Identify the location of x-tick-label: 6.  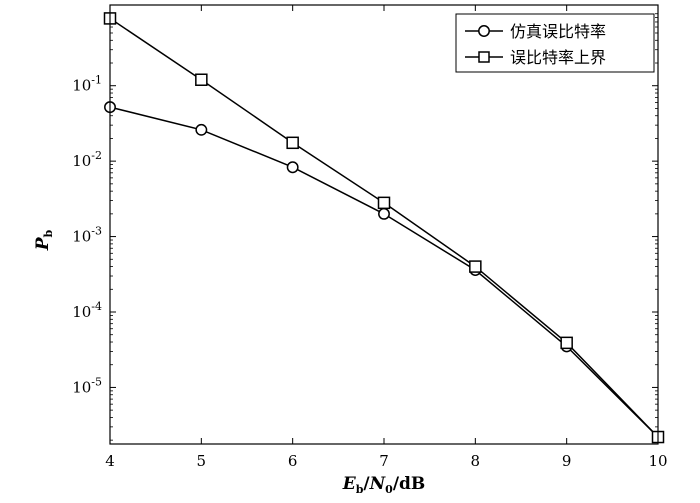
(293, 461).